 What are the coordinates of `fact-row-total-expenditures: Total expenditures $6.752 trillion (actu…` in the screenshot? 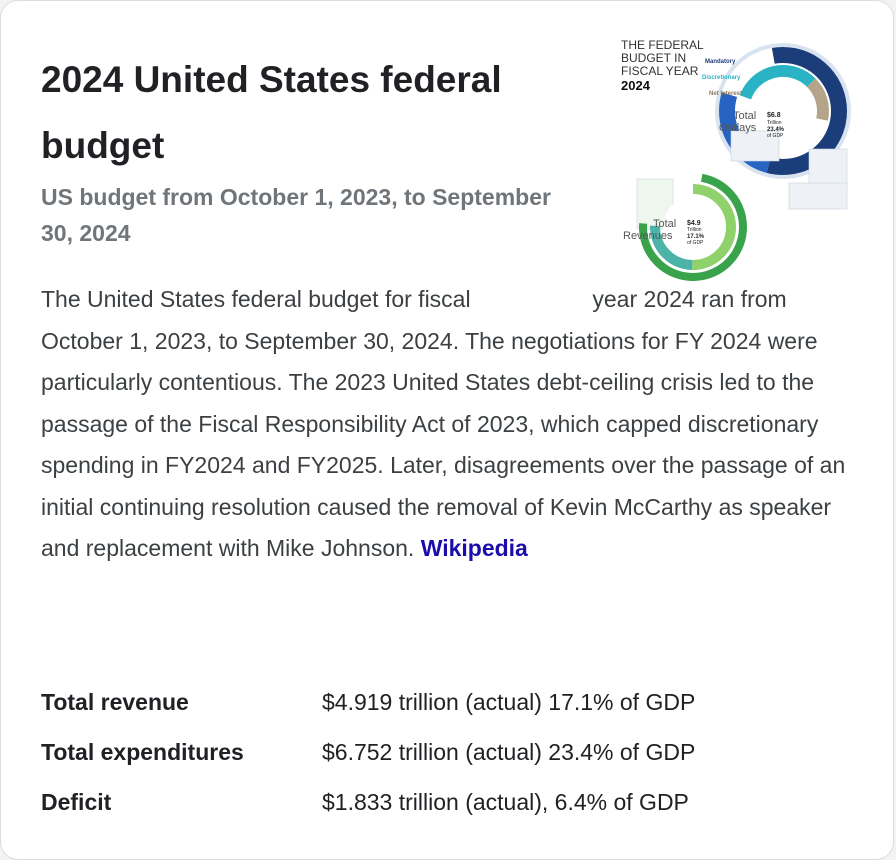 It's located at (368, 752).